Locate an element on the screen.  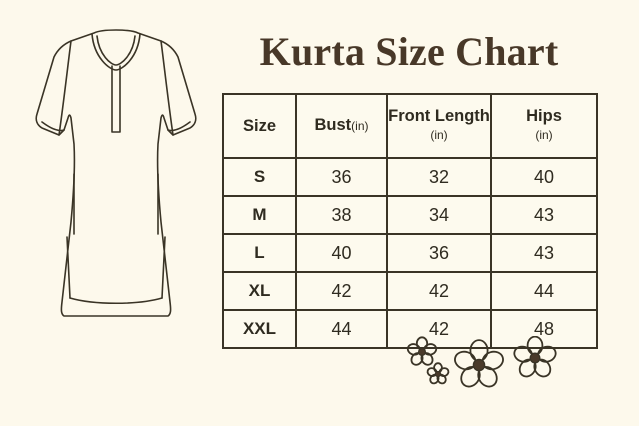
column-header-bust: Bust(in) is located at coordinates (341, 126).